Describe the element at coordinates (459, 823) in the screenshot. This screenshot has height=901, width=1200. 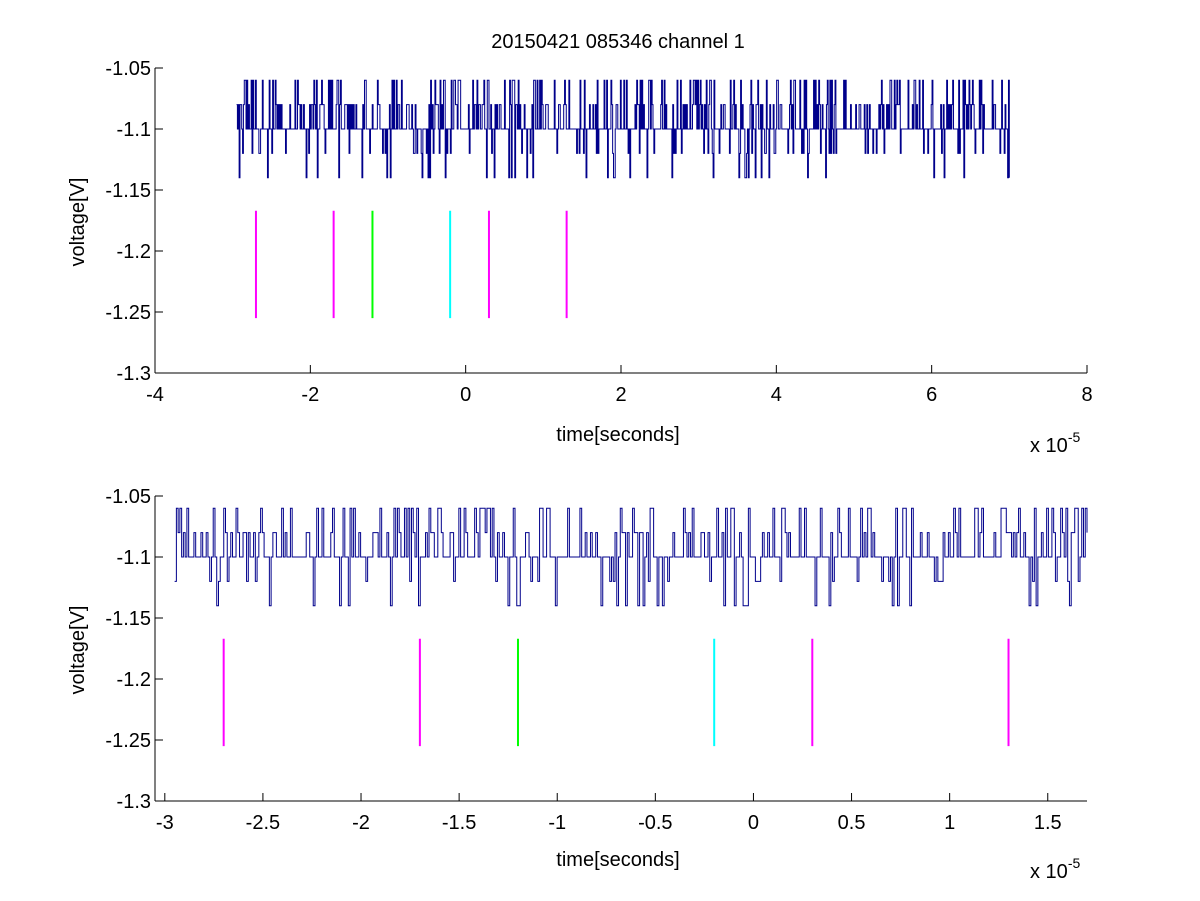
I see `x-tick-label: -1.5` at that location.